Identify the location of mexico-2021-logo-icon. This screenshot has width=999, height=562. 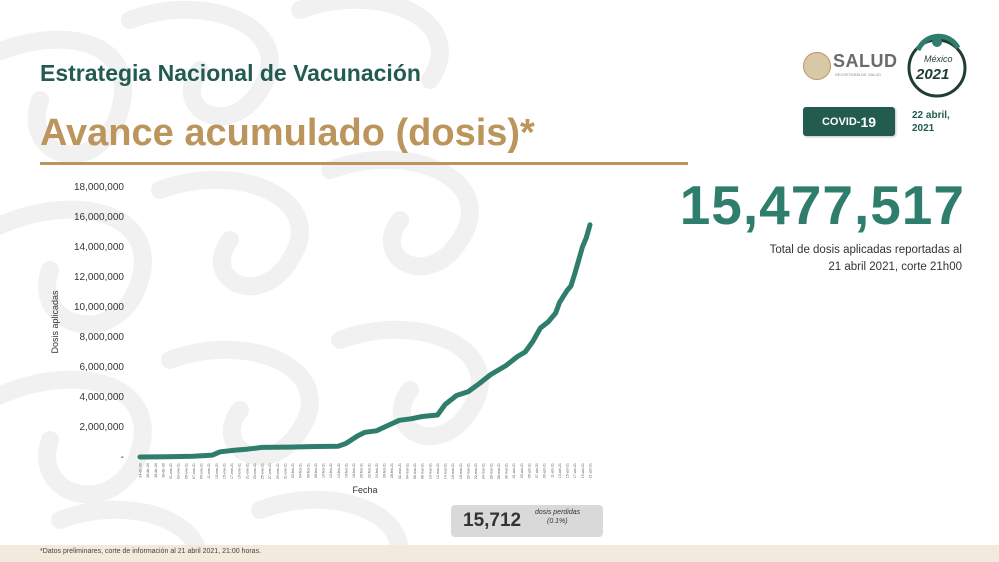
(937, 65).